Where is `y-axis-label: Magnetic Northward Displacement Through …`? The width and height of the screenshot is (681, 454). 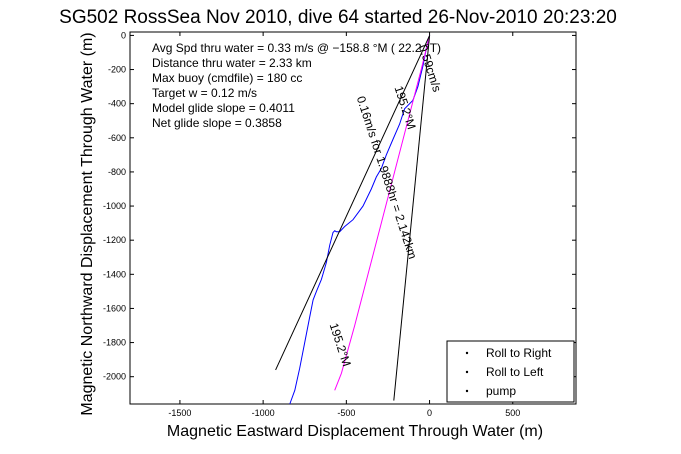
y-axis-label: Magnetic Northward Displacement Through … is located at coordinates (87, 223).